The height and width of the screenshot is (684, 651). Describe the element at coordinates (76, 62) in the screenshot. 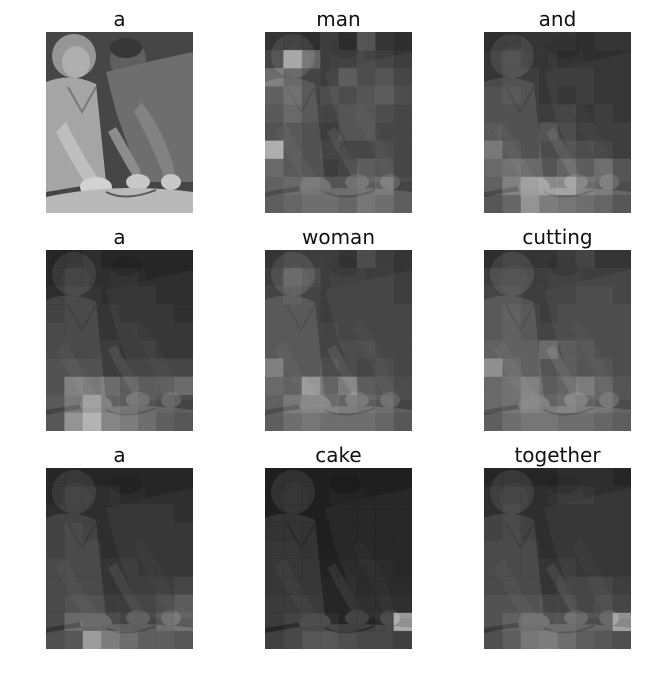

I see `woman-face` at that location.